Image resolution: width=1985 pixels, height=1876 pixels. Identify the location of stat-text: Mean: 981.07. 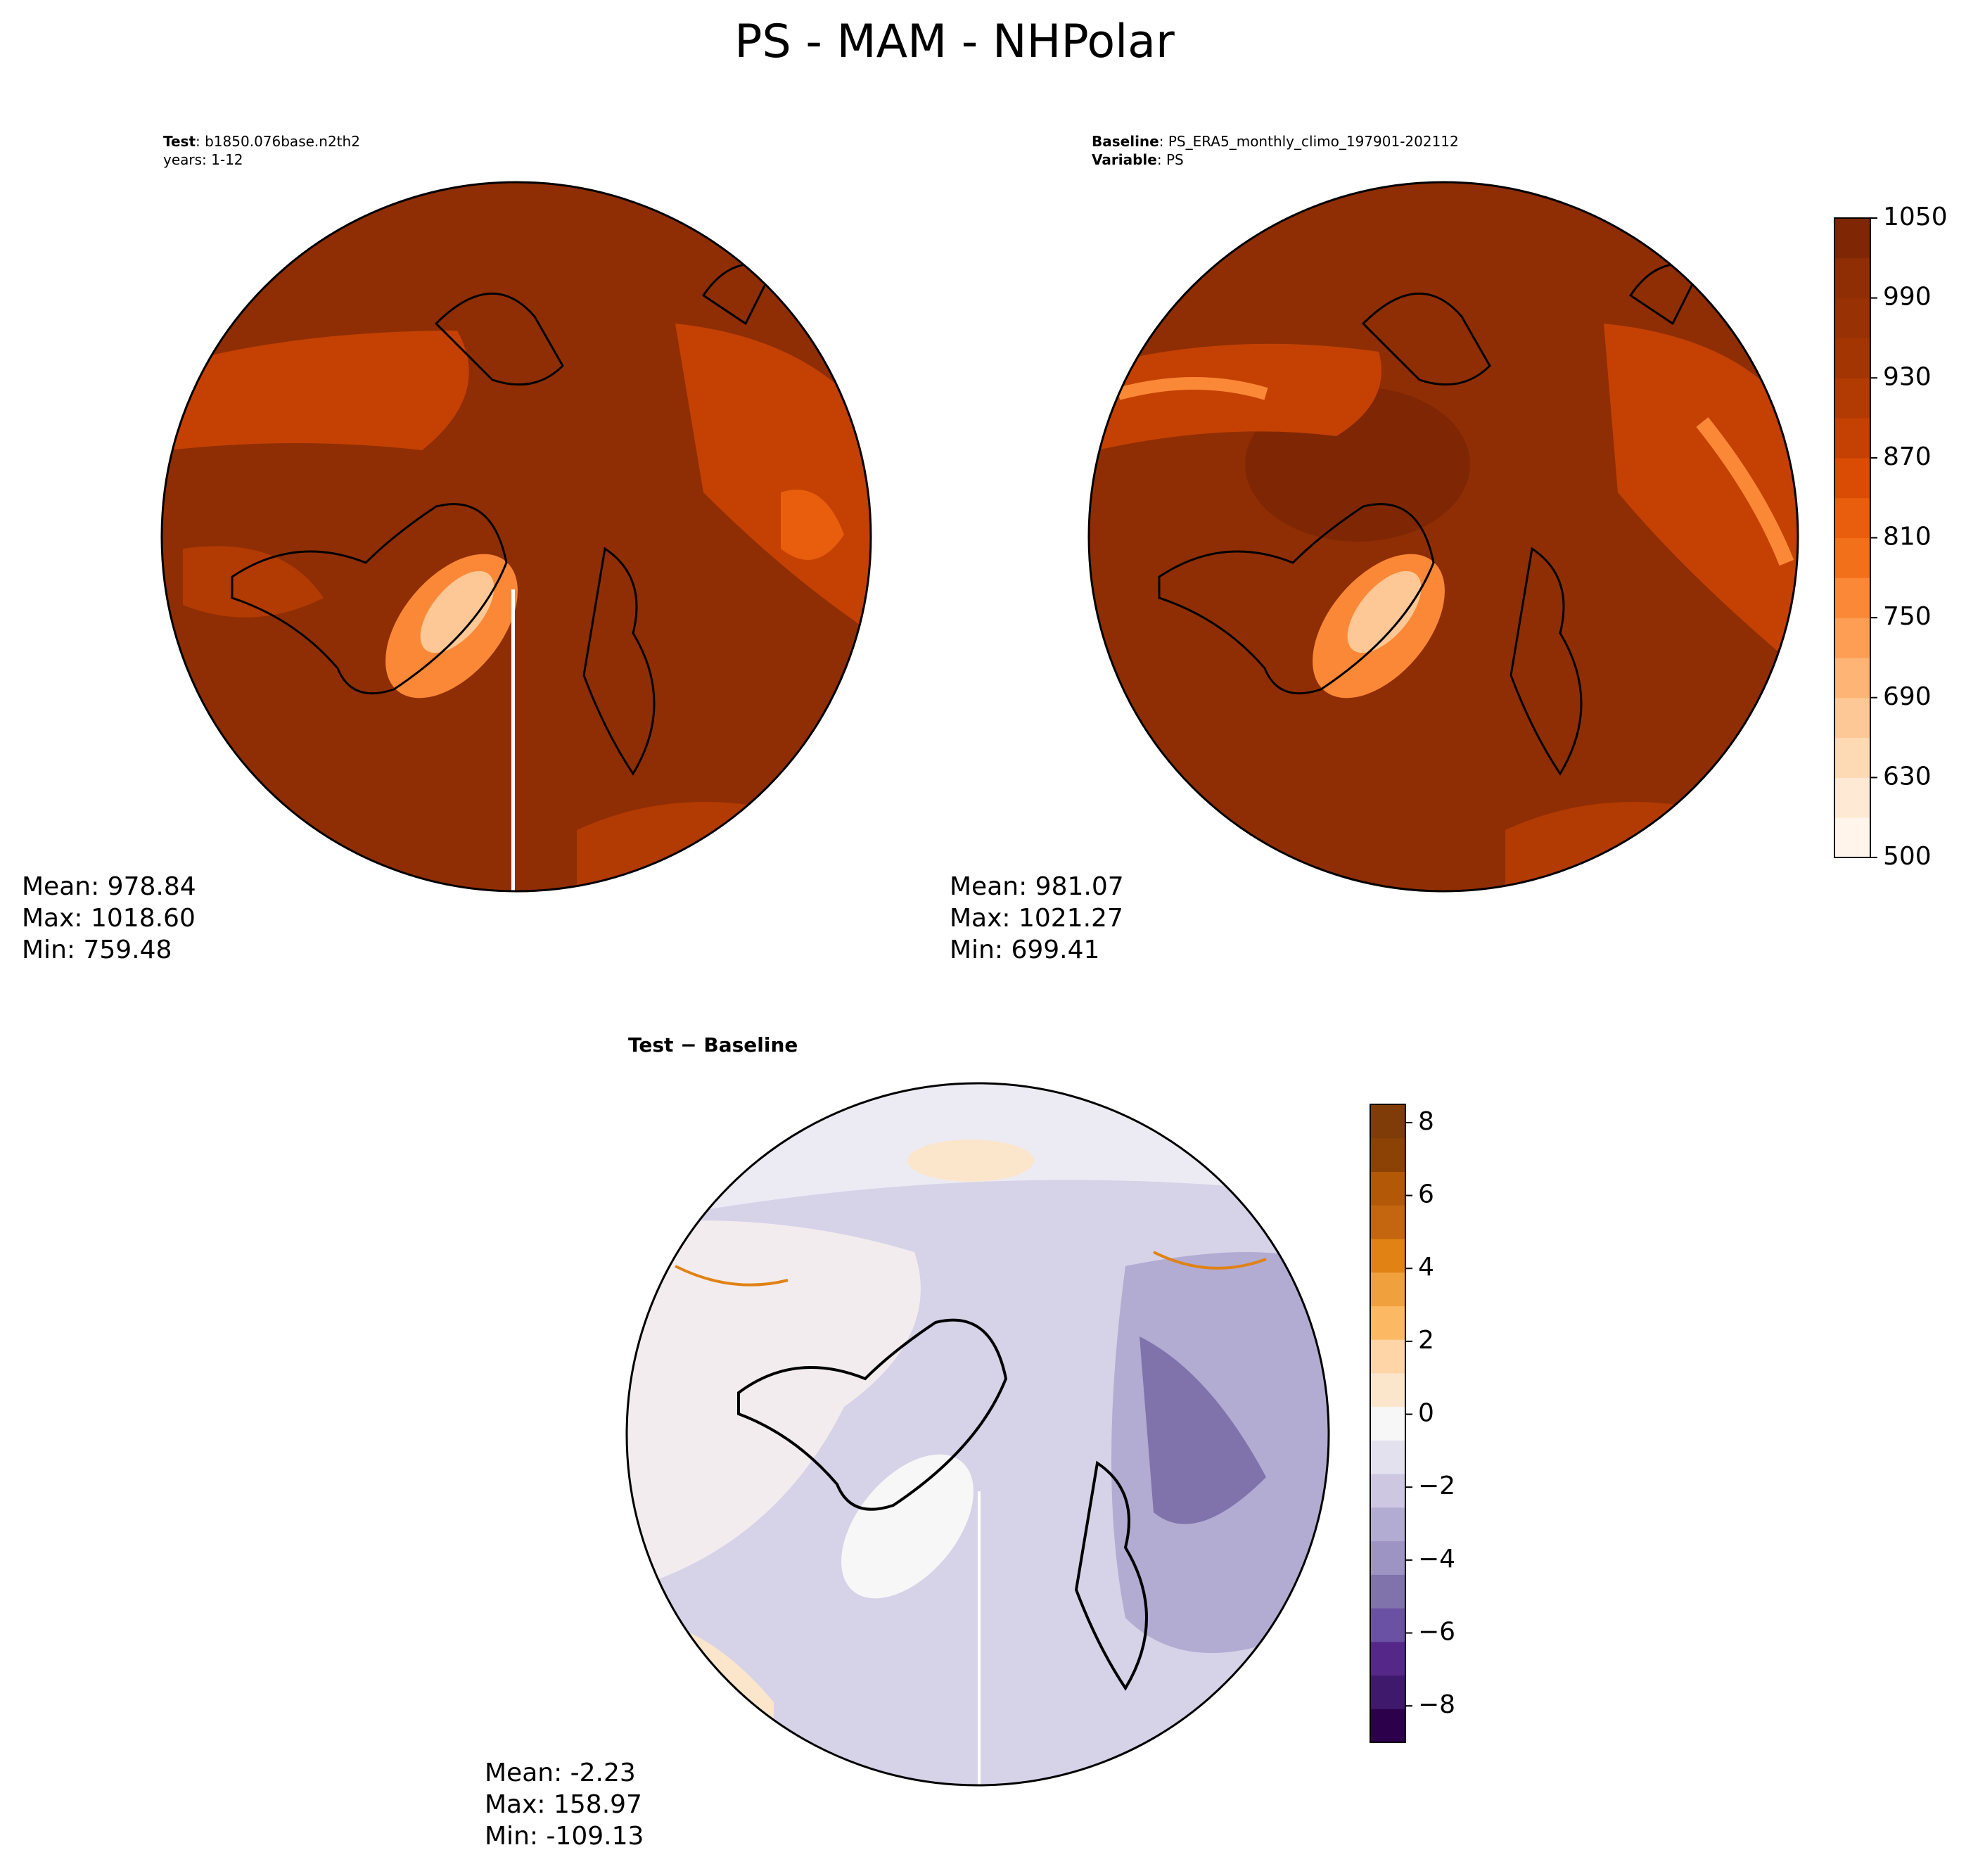
(1037, 887).